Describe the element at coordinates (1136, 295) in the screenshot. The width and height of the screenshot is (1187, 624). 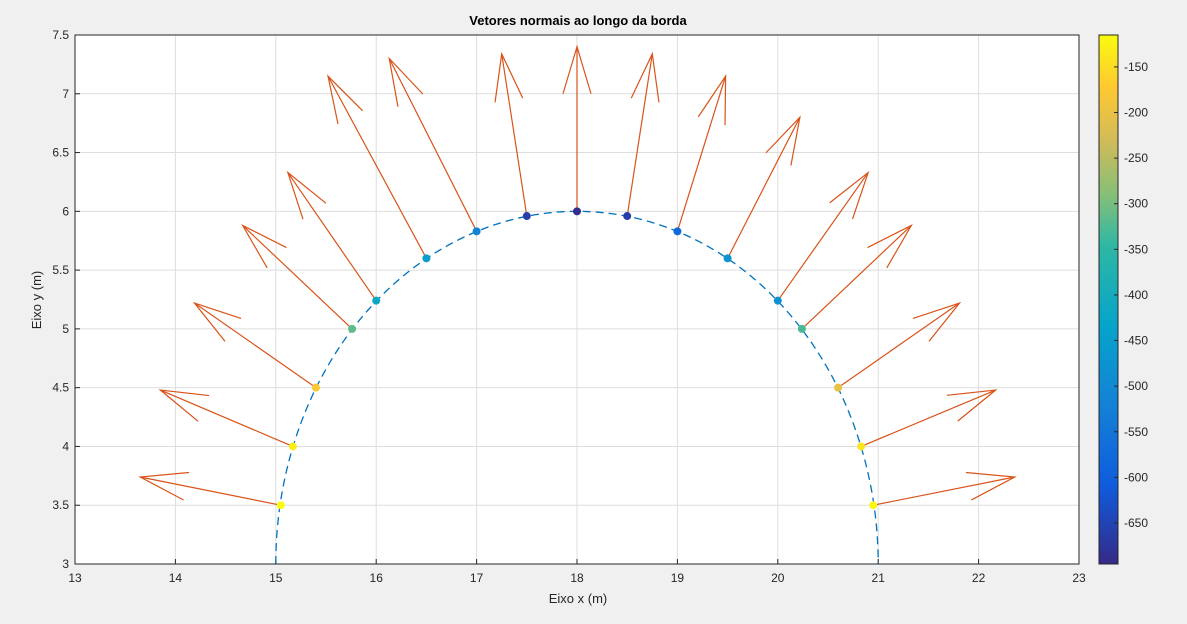
I see `colorbar-tick-label: -400` at that location.